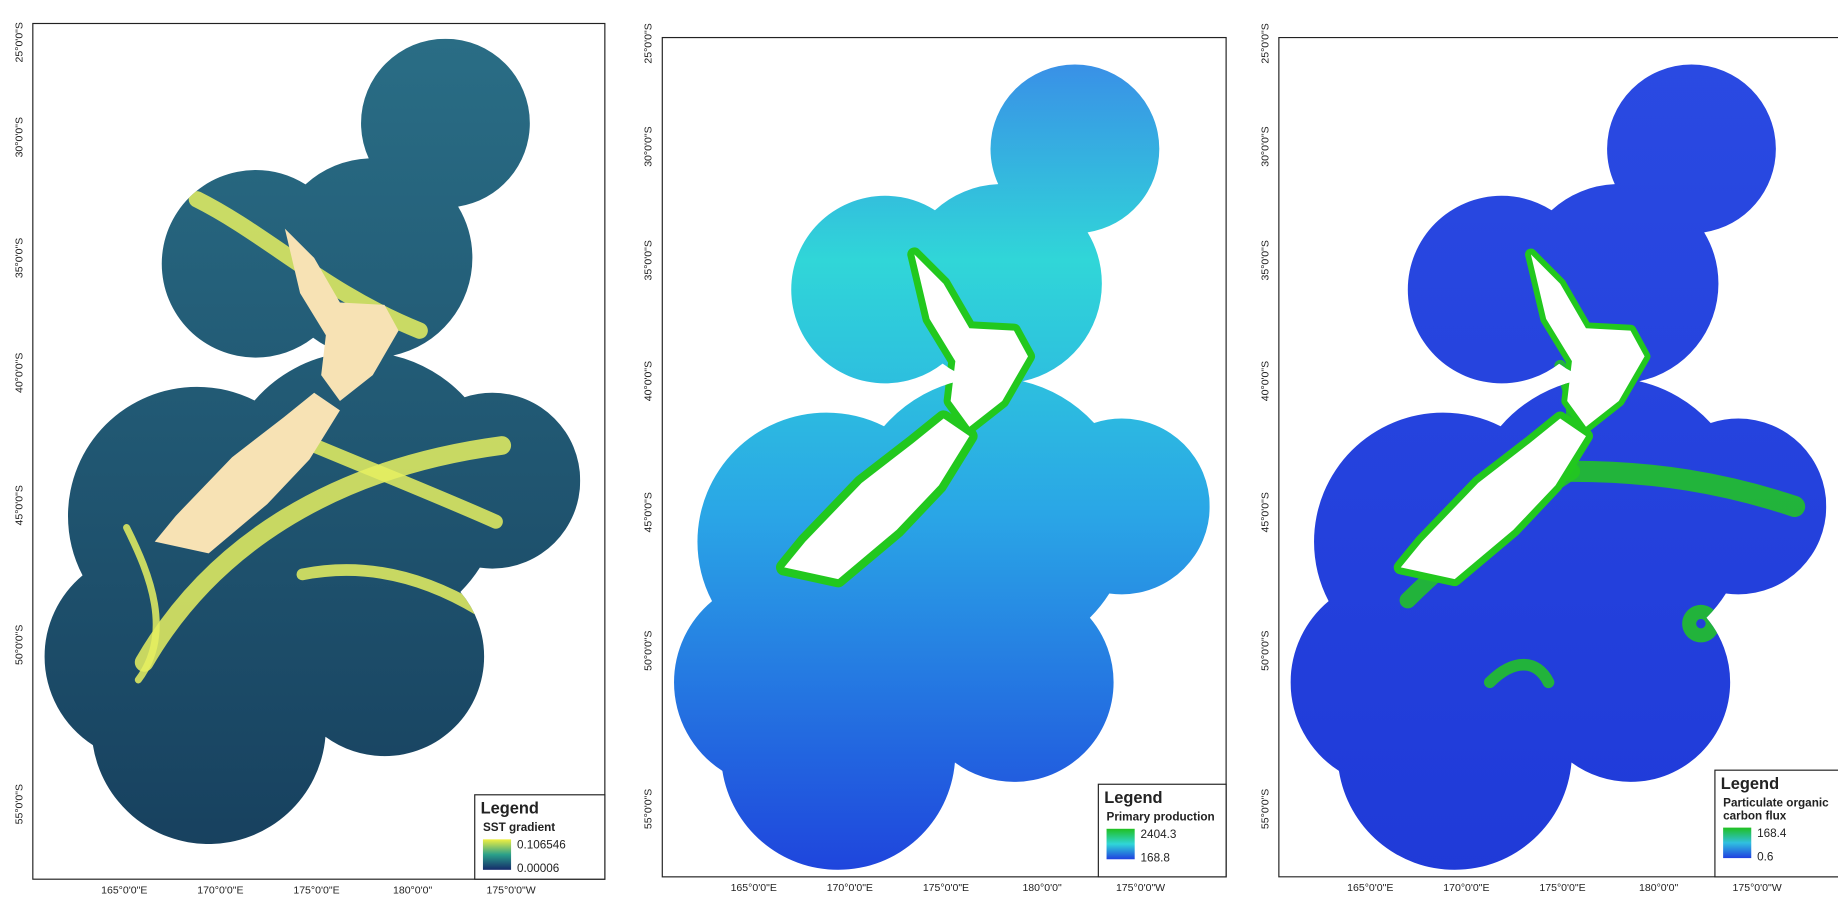  I want to click on legend-title: Primary production, so click(1161, 817).